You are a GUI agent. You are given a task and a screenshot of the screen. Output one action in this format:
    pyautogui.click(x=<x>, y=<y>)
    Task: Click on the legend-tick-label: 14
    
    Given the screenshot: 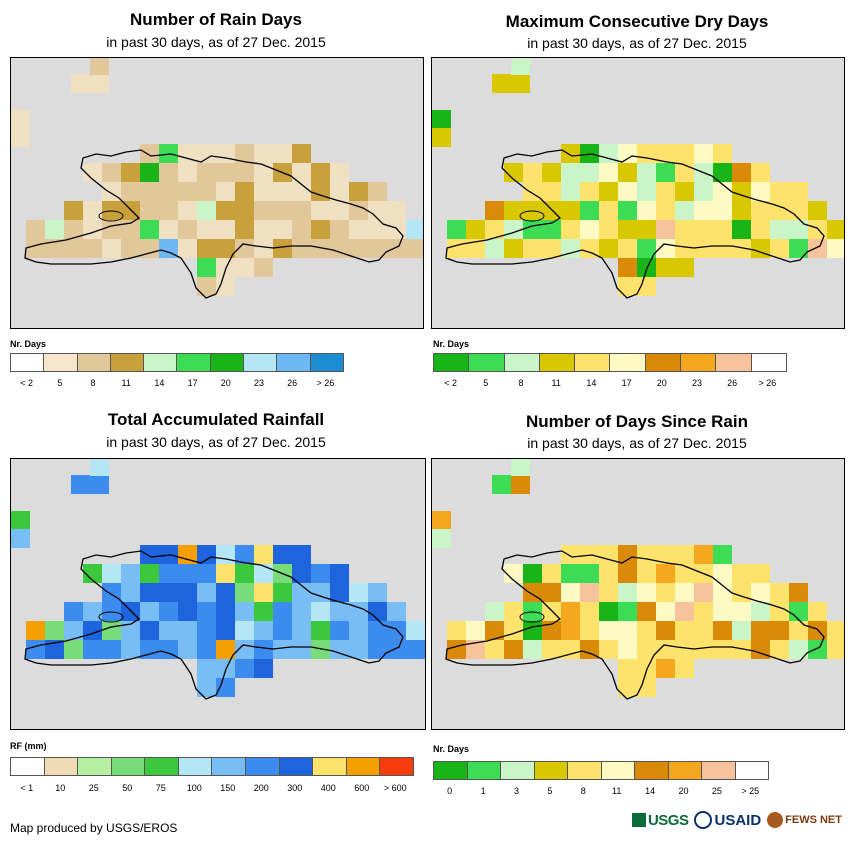 What is the action you would take?
    pyautogui.click(x=591, y=383)
    